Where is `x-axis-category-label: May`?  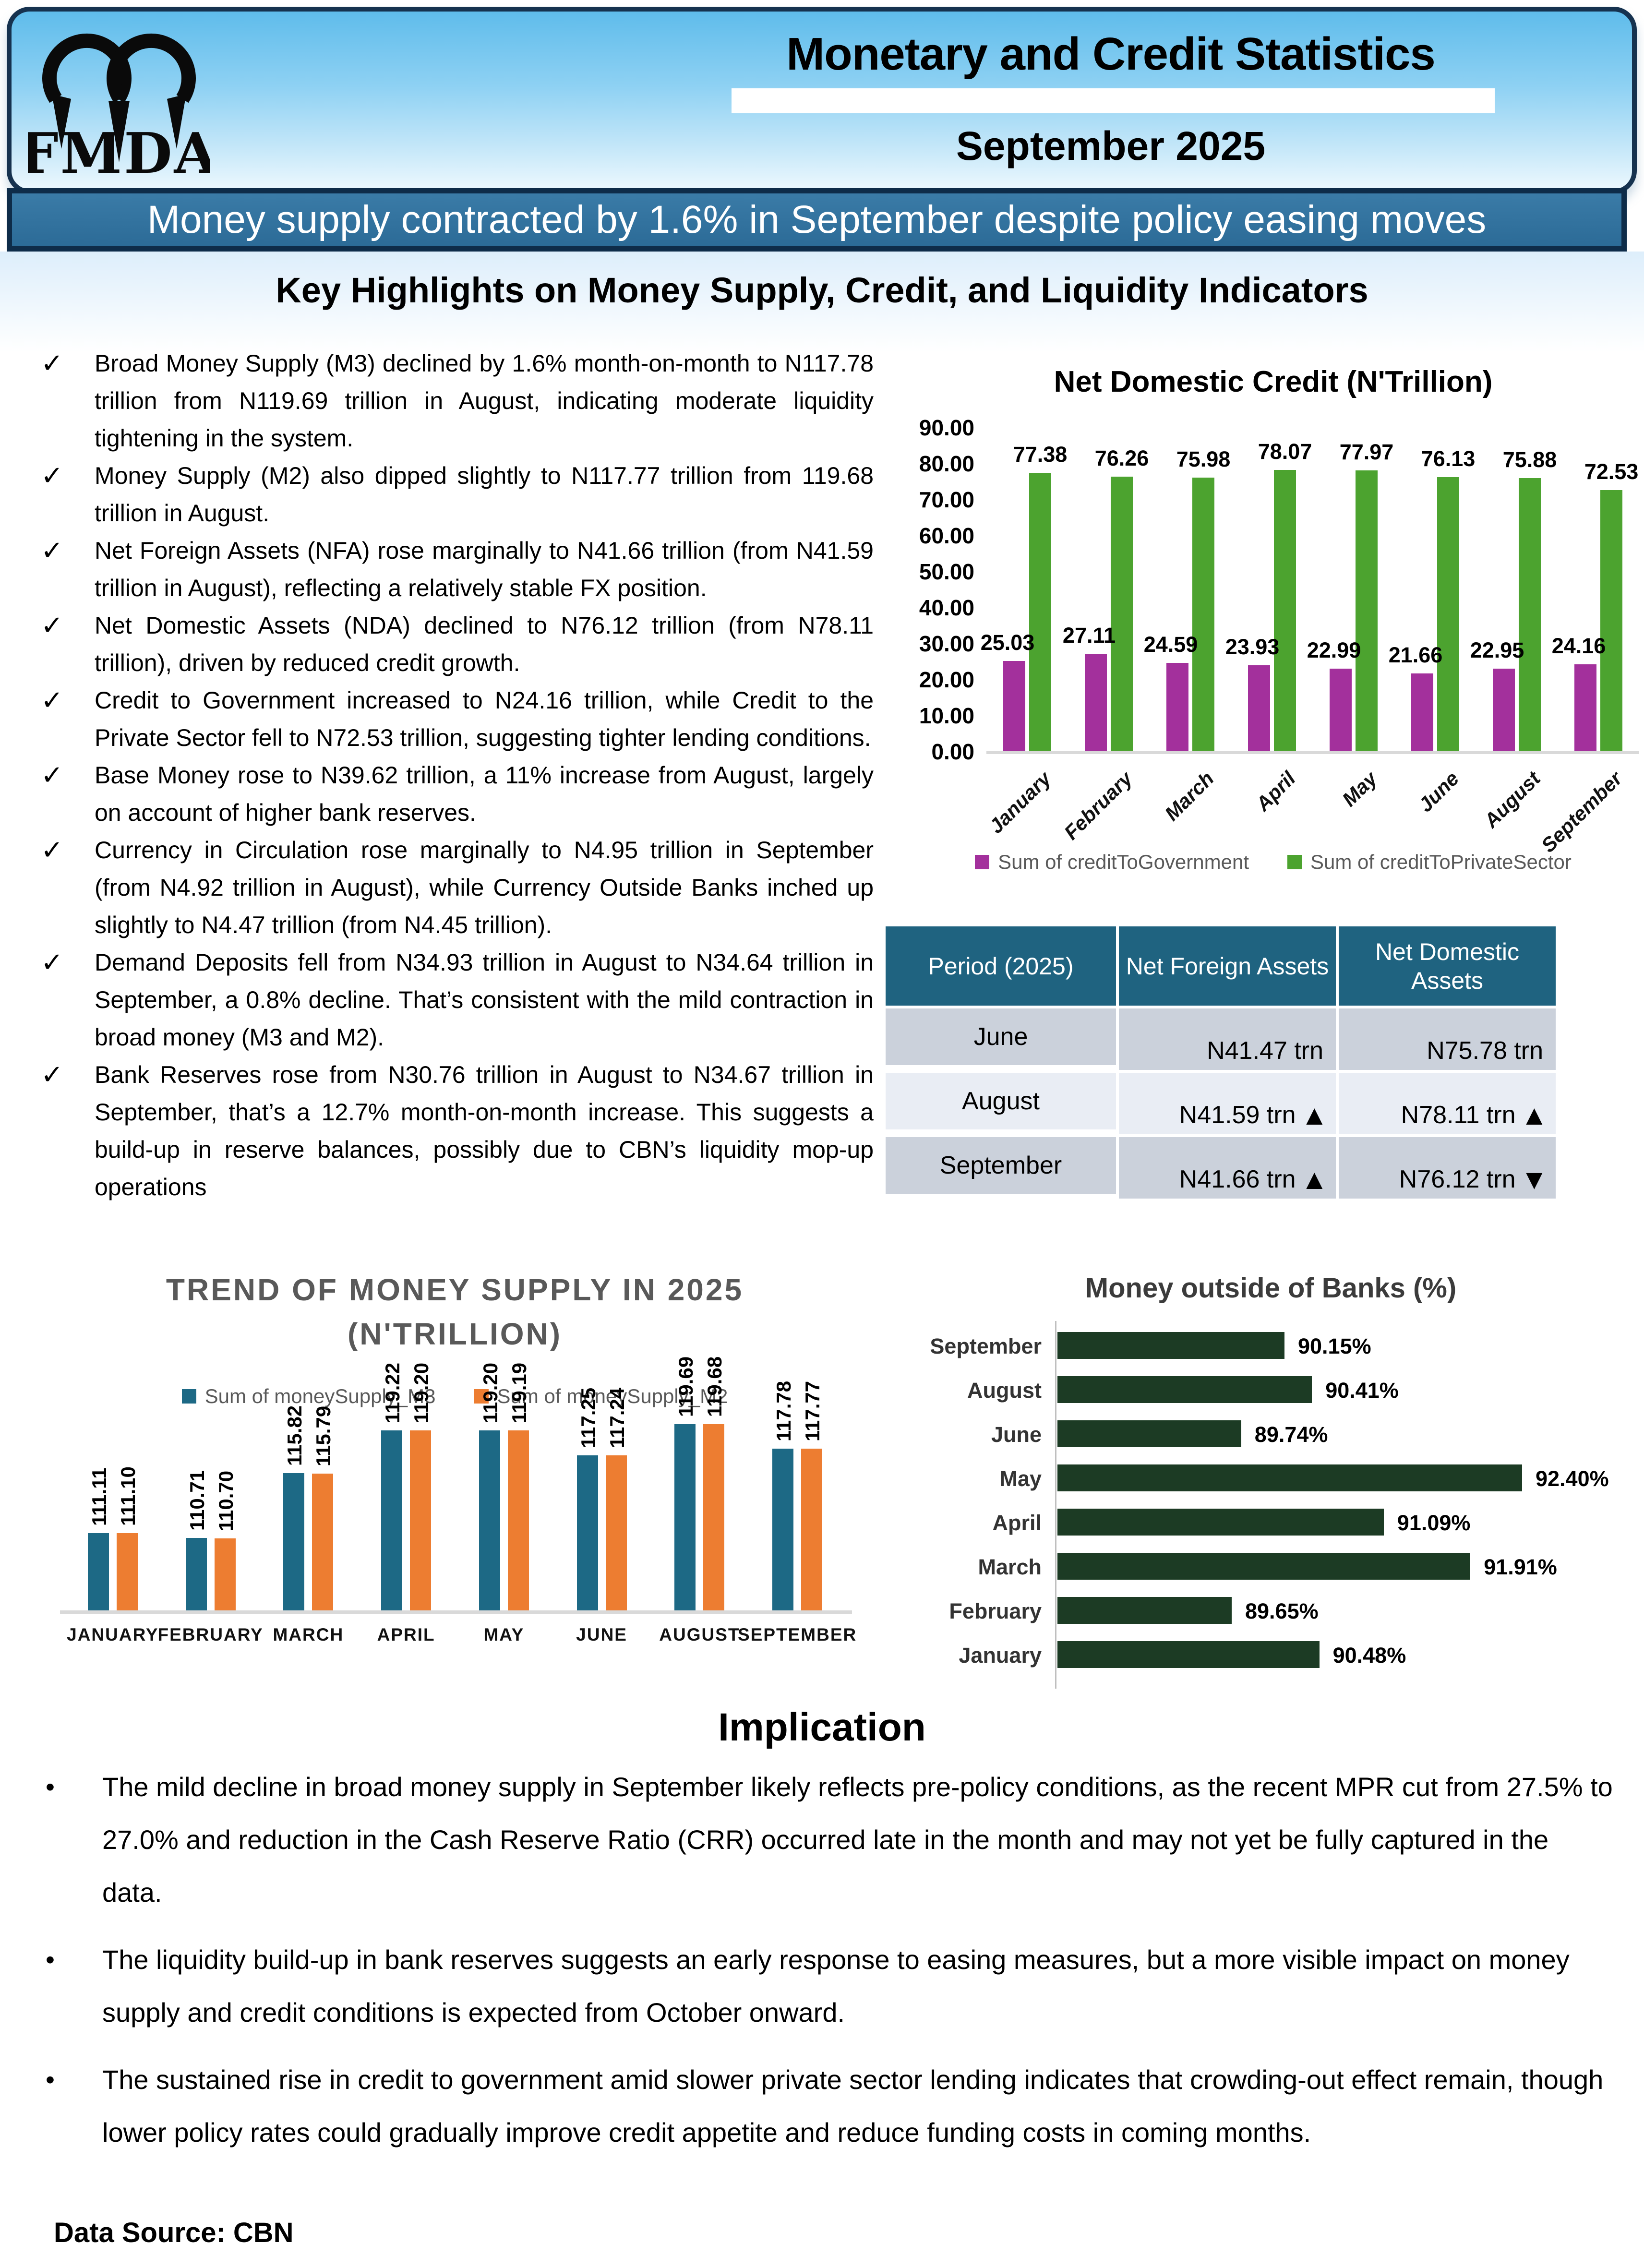
x-axis-category-label: May is located at coordinates (1360, 789).